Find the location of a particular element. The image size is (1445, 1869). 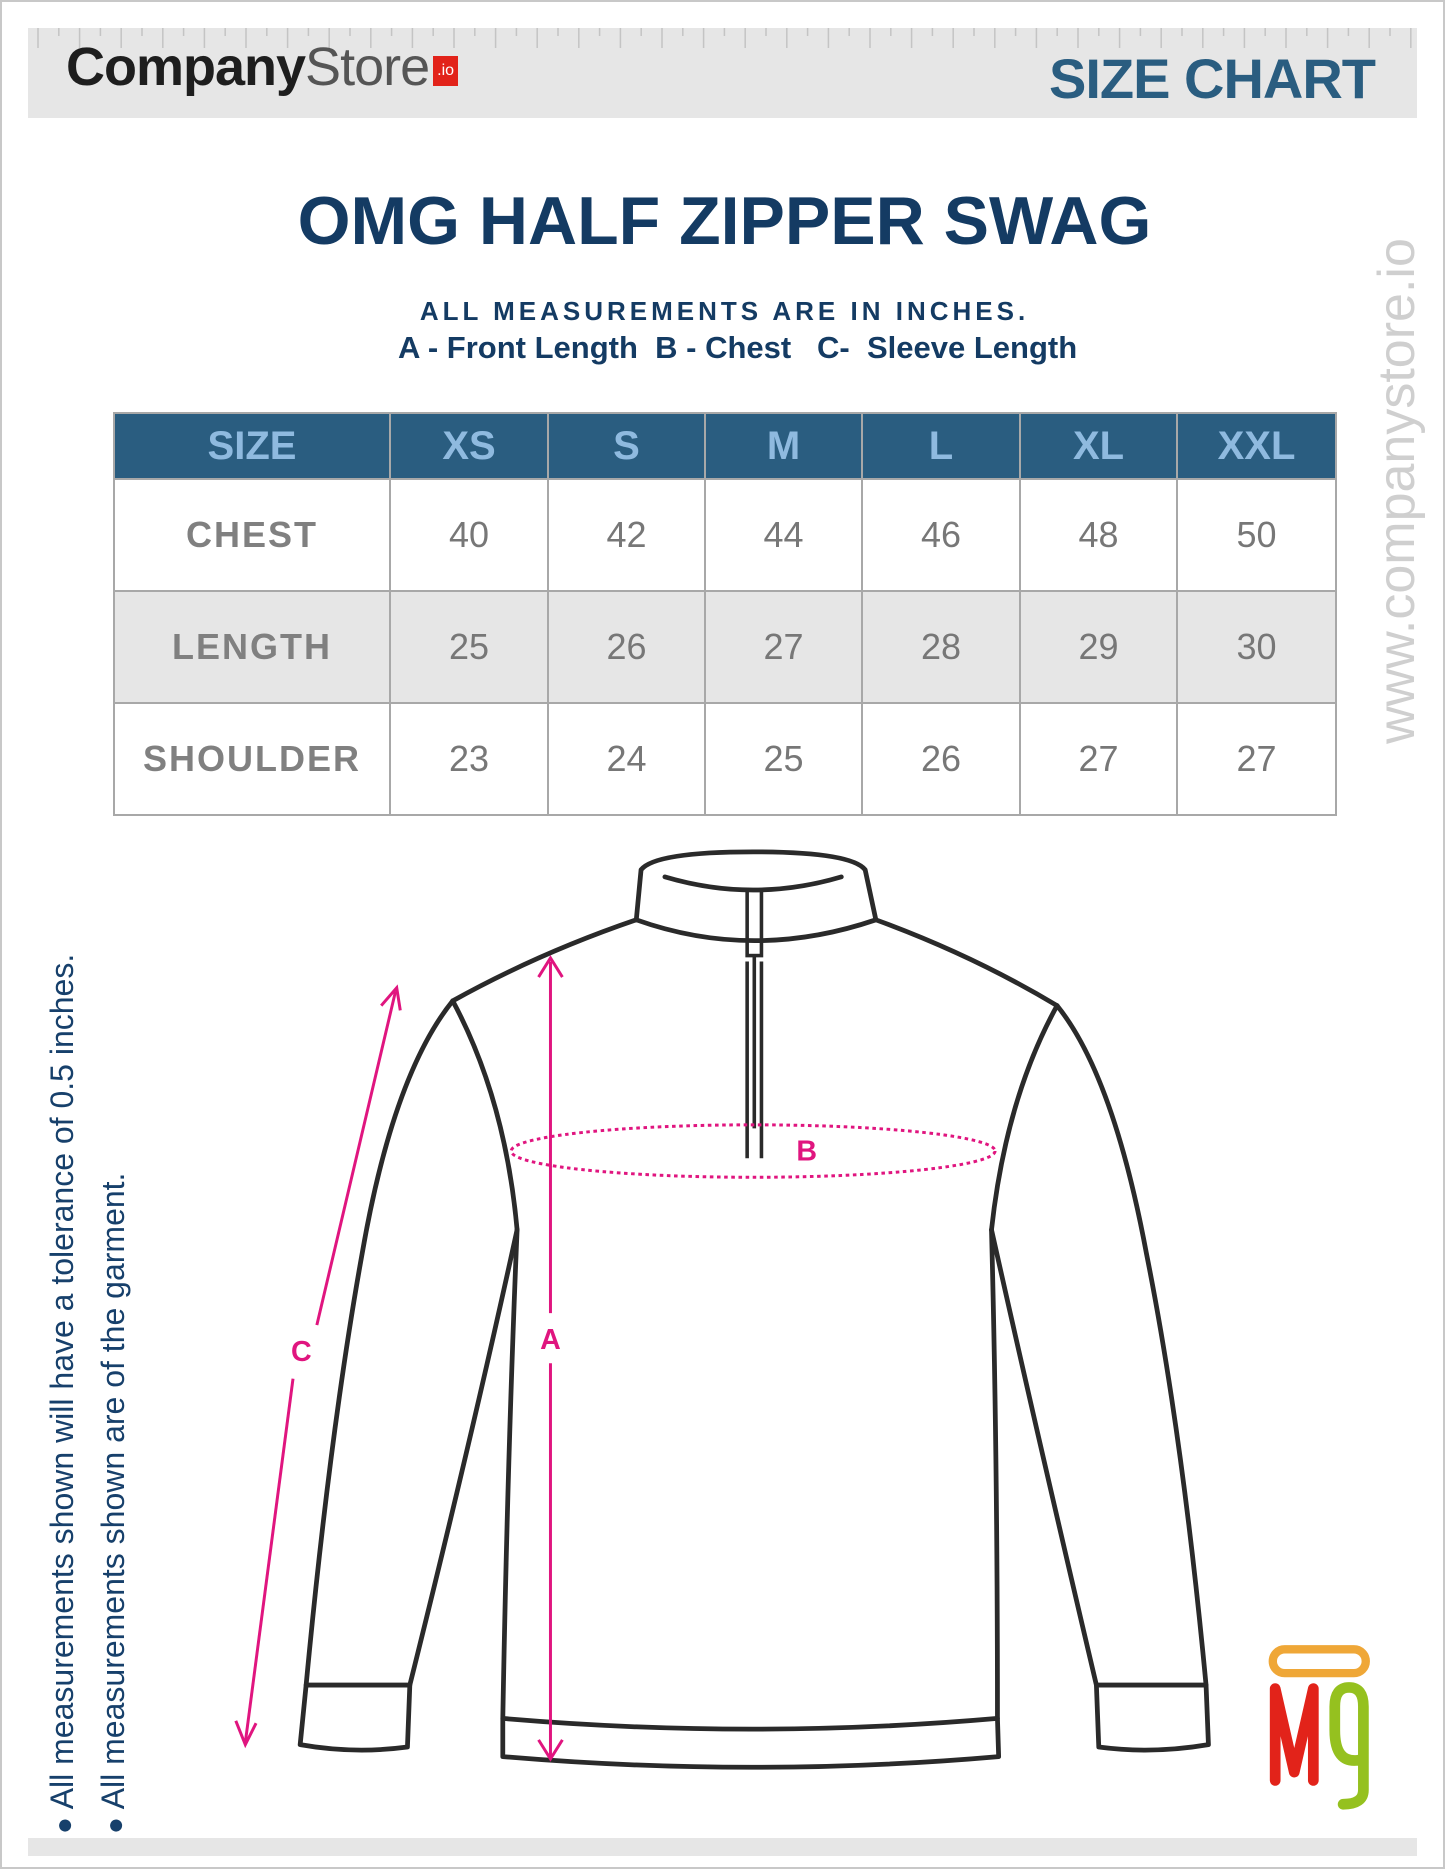

measure-c-line-bottom is located at coordinates (269, 1560).